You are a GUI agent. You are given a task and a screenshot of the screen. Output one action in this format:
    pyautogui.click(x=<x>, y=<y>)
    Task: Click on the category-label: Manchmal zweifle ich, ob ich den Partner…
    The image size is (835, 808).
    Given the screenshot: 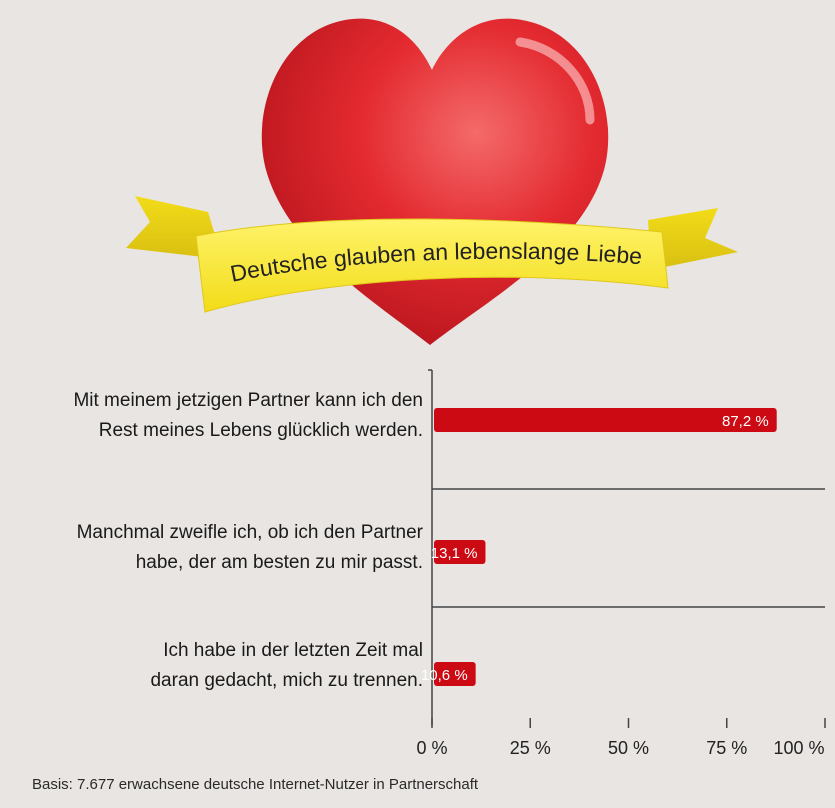 What is the action you would take?
    pyautogui.click(x=249, y=547)
    